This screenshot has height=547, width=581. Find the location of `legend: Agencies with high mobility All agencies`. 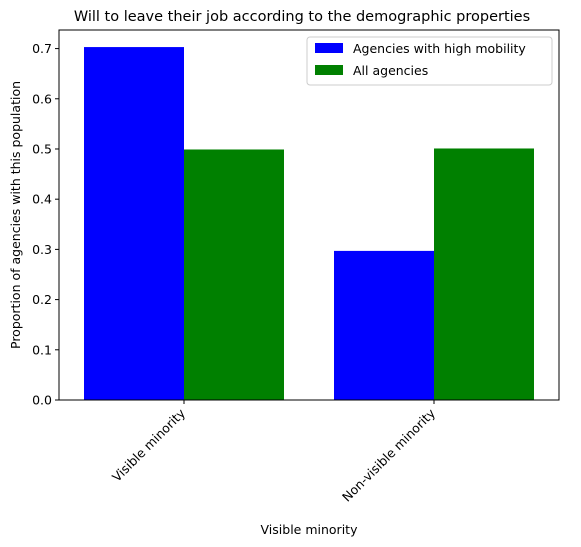

legend: Agencies with high mobility All agencies is located at coordinates (429, 61).